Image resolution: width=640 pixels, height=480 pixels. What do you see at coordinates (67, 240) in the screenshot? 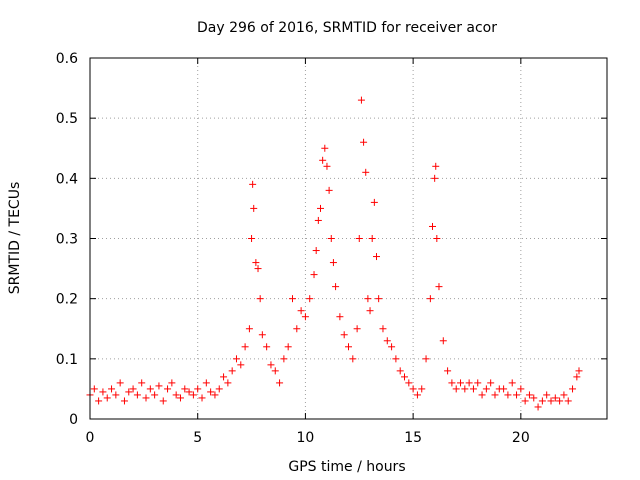
I see `y-tick-label: 0.3` at bounding box center [67, 240].